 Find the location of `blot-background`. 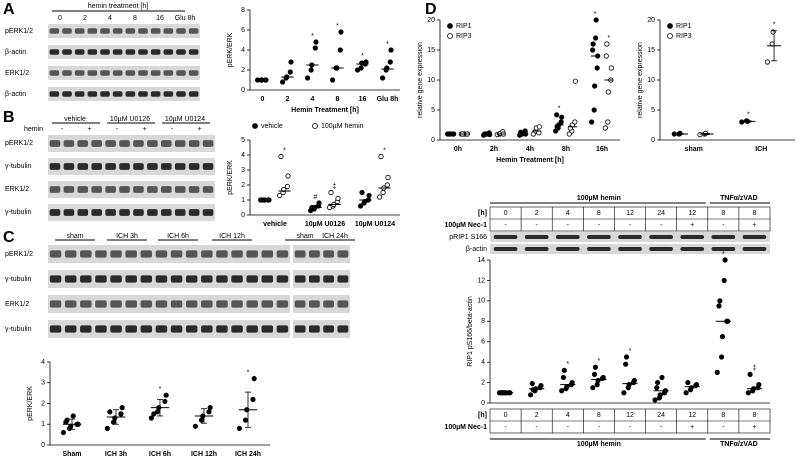

blot-background is located at coordinates (131, 143).